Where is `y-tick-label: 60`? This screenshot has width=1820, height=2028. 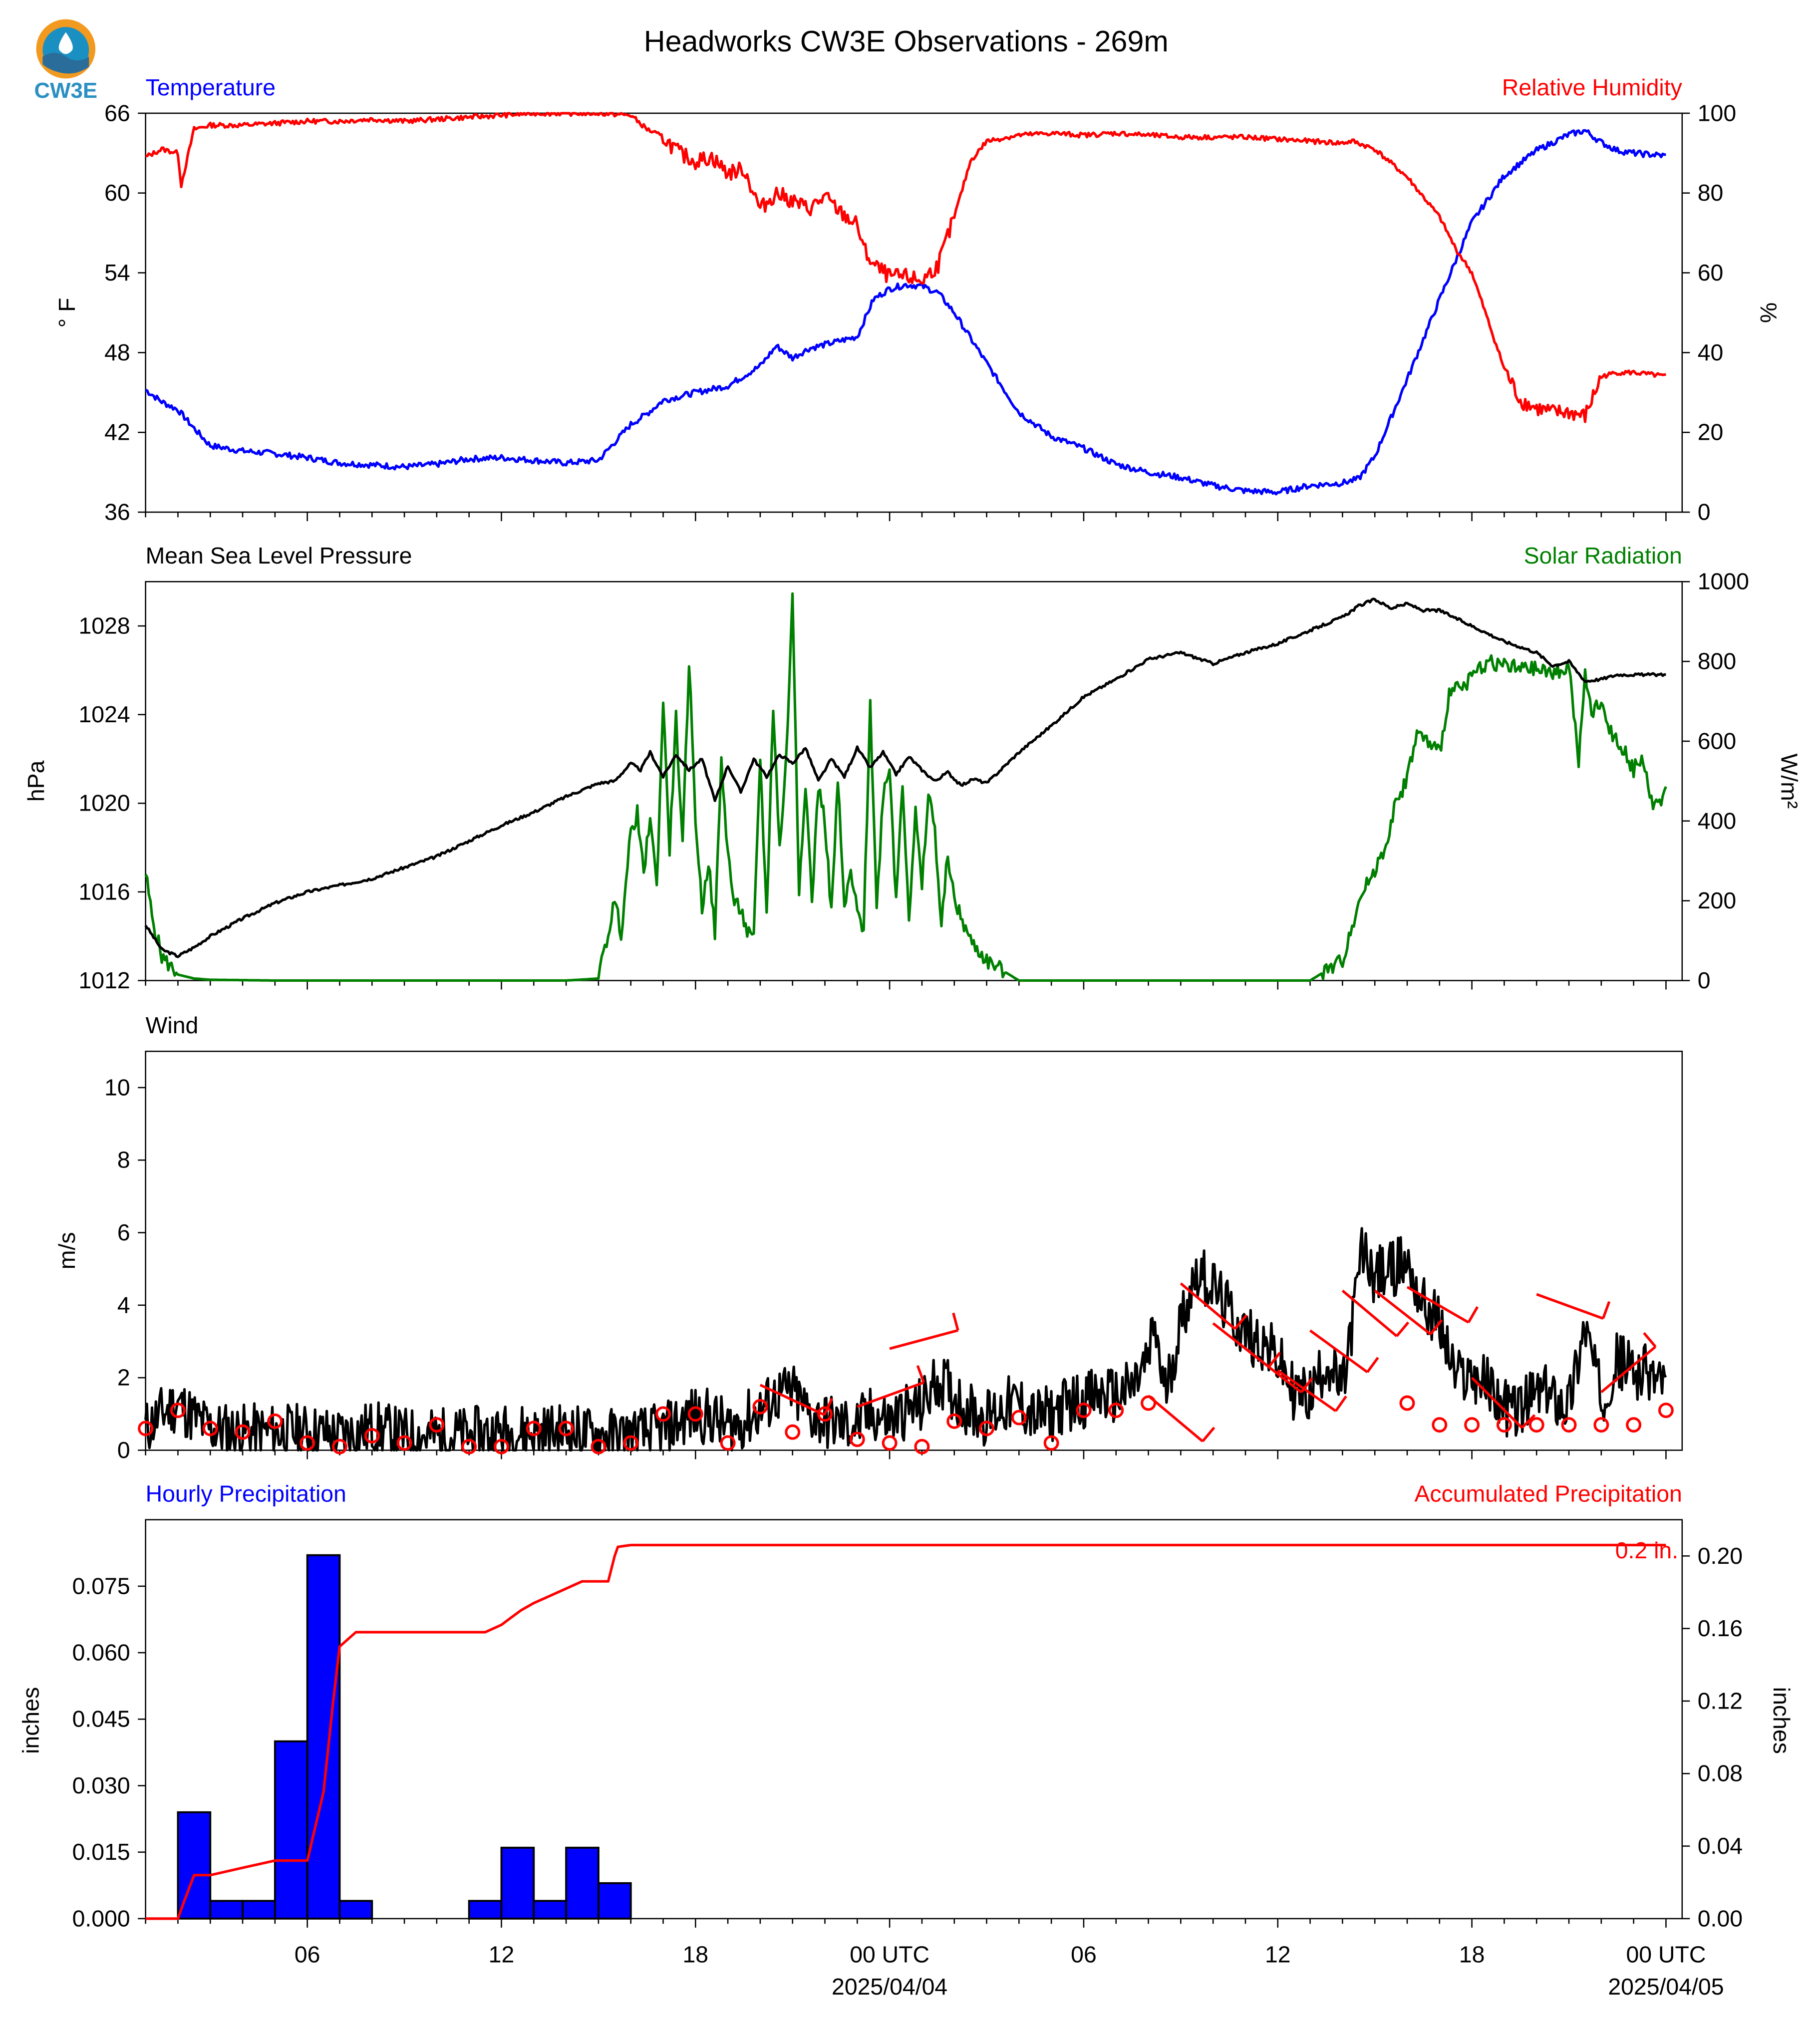 y-tick-label: 60 is located at coordinates (117, 193).